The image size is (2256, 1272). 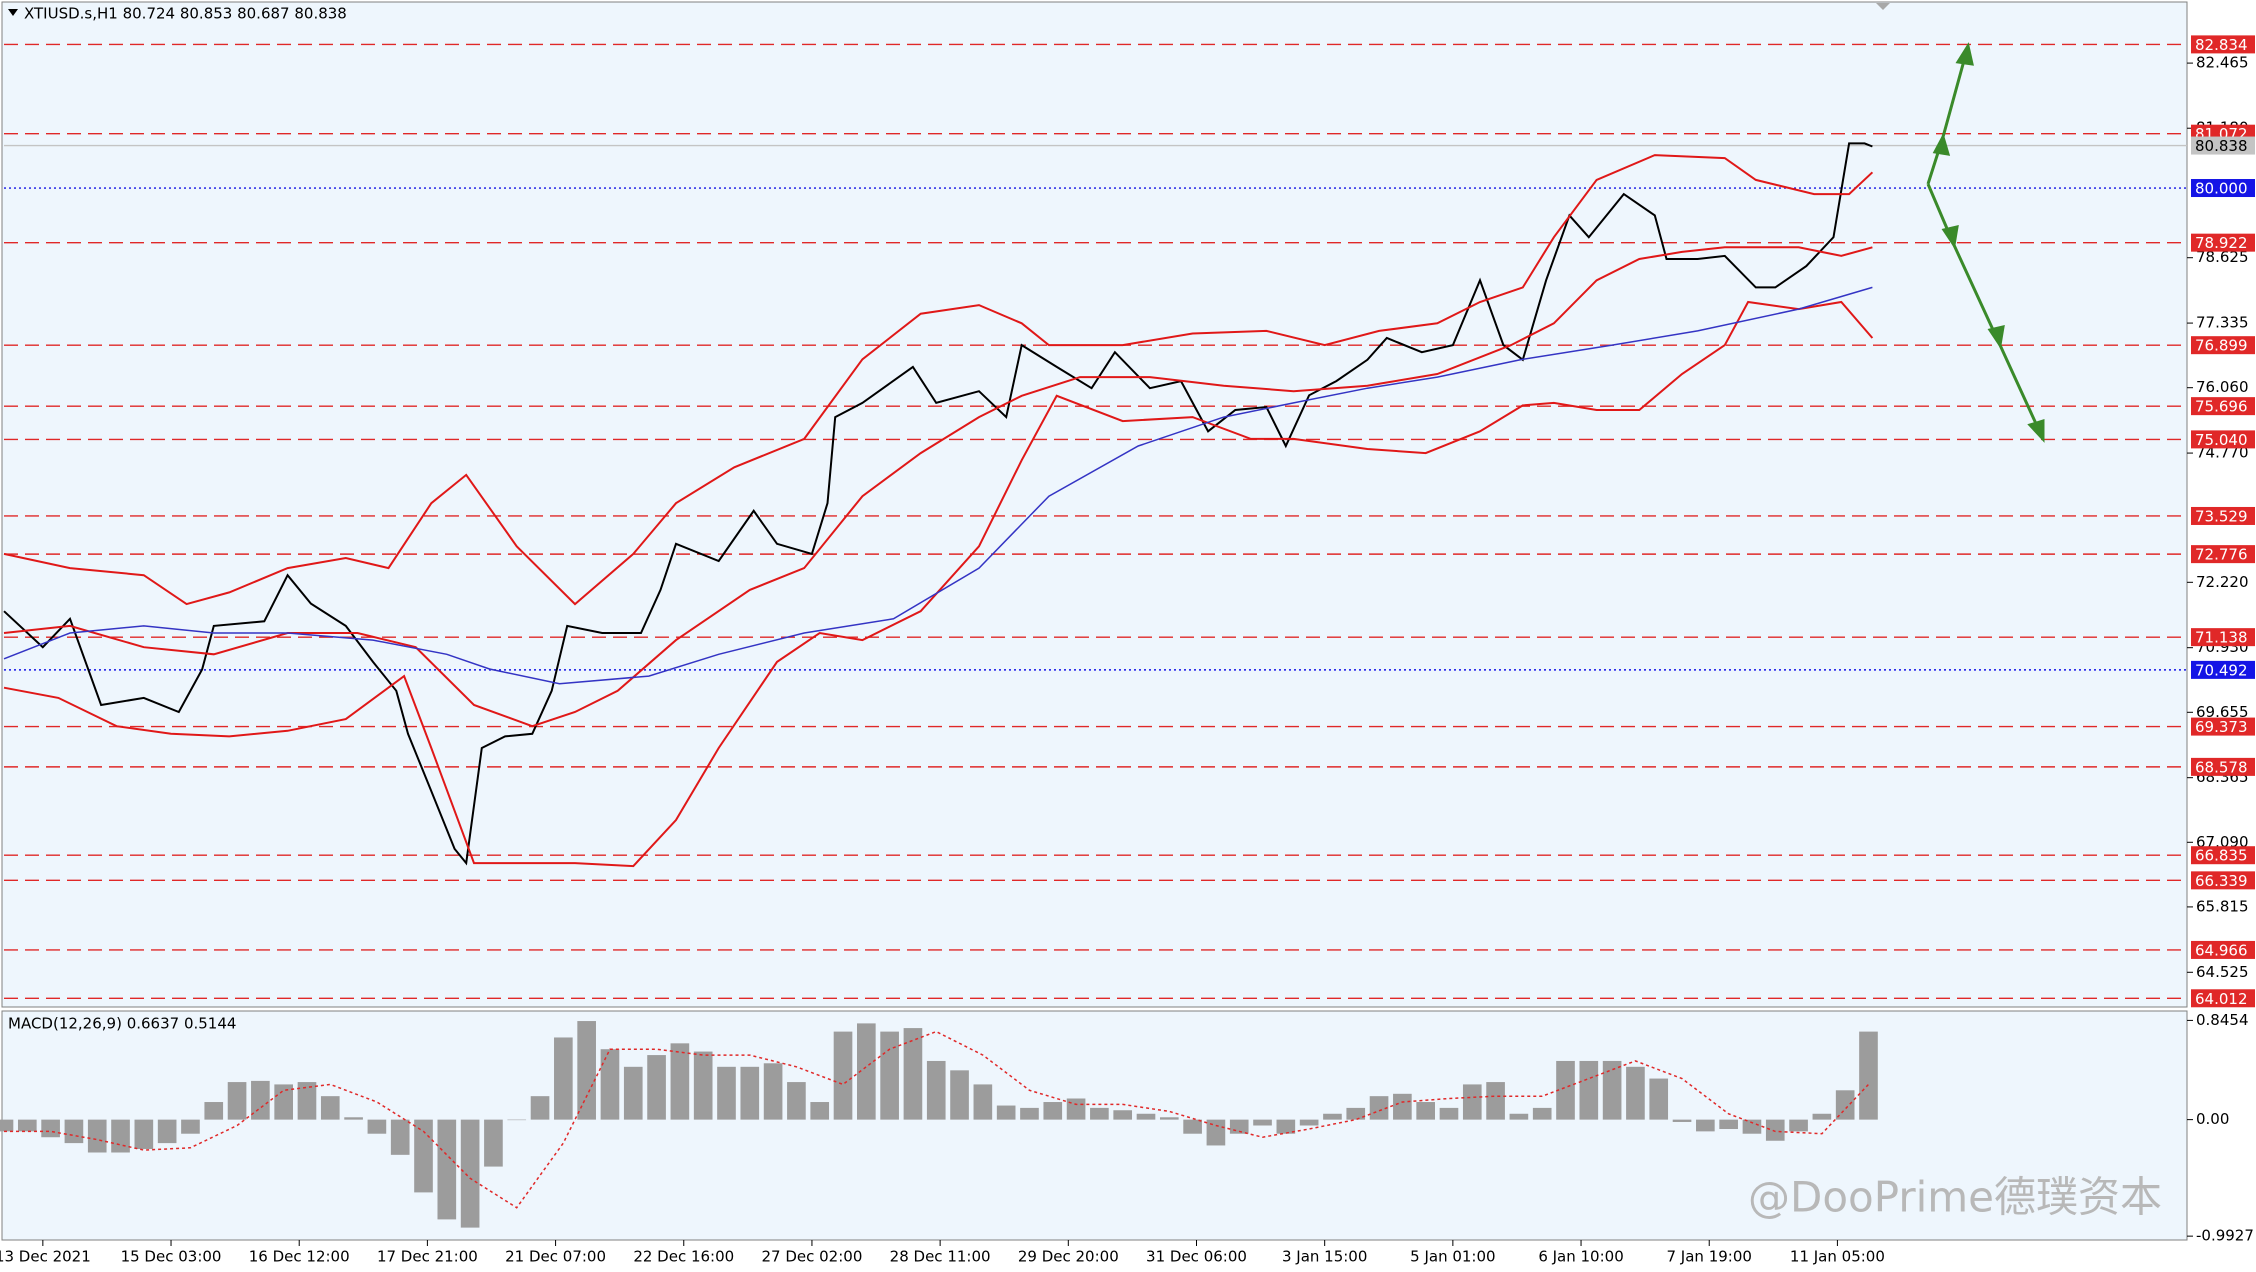 I want to click on series-line, so click(x=937, y=1119).